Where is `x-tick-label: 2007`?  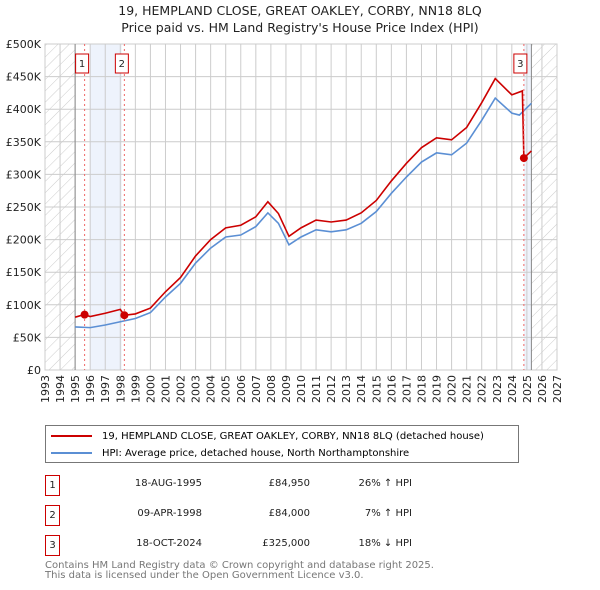 x-tick-label: 2007 is located at coordinates (256, 389).